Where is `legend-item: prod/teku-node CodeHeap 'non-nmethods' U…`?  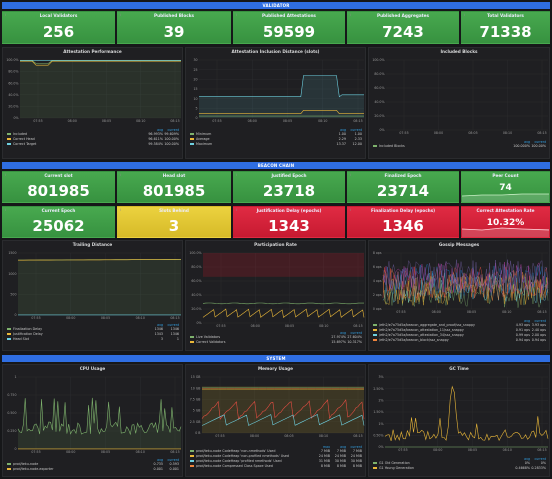 legend-item: prod/teku-node CodeHeap 'non-nmethods' U… is located at coordinates (276, 451).